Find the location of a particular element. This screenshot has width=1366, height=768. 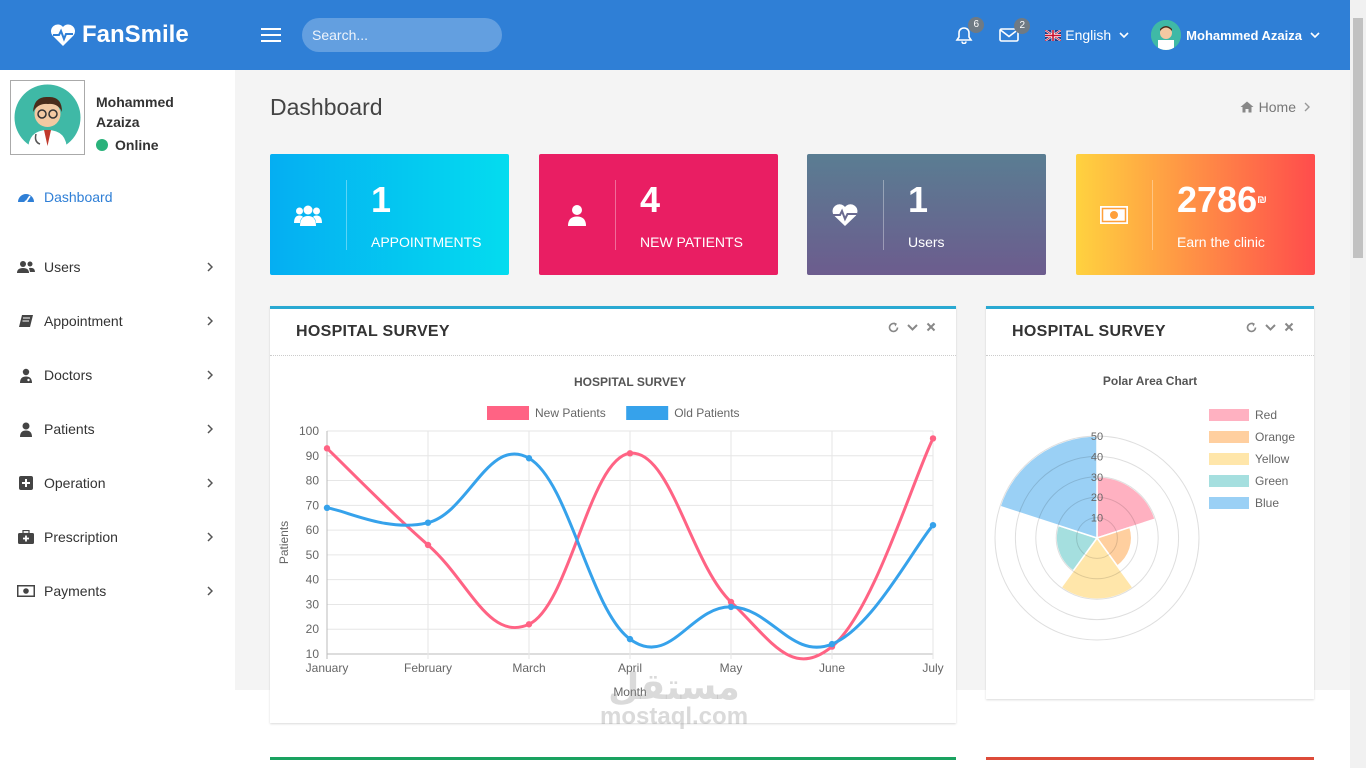

earnings-label: Earn the clinic is located at coordinates (1221, 241).